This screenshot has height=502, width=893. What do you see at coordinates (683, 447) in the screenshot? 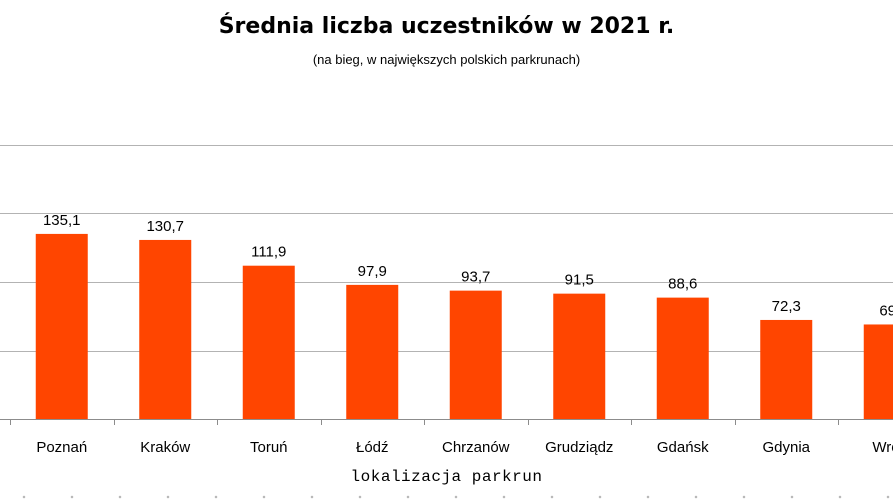
I see `x-tick-label: Gdańsk` at bounding box center [683, 447].